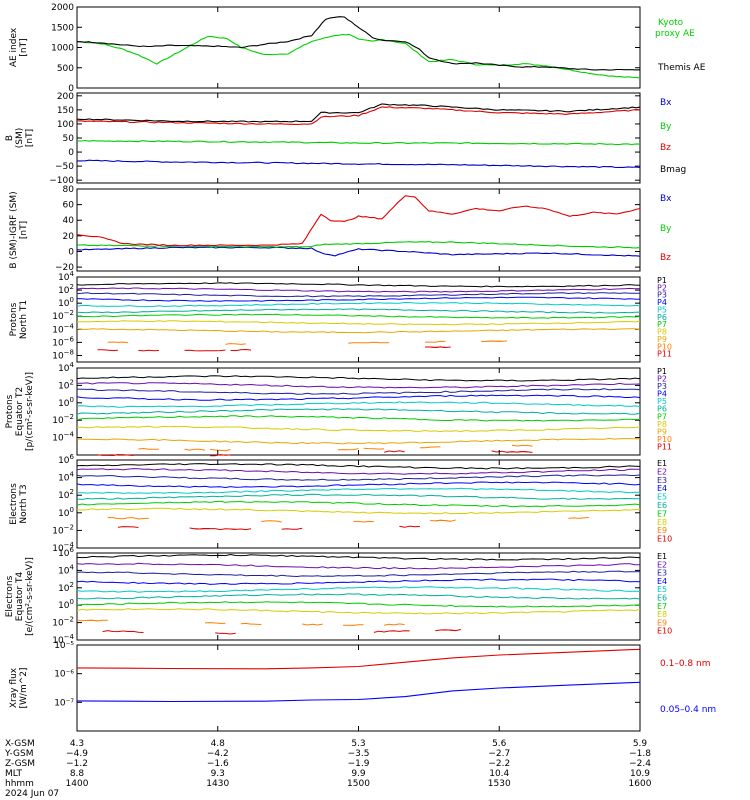 The image size is (750, 800). Describe the element at coordinates (662, 513) in the screenshot. I see `legend-e7: E7` at that location.